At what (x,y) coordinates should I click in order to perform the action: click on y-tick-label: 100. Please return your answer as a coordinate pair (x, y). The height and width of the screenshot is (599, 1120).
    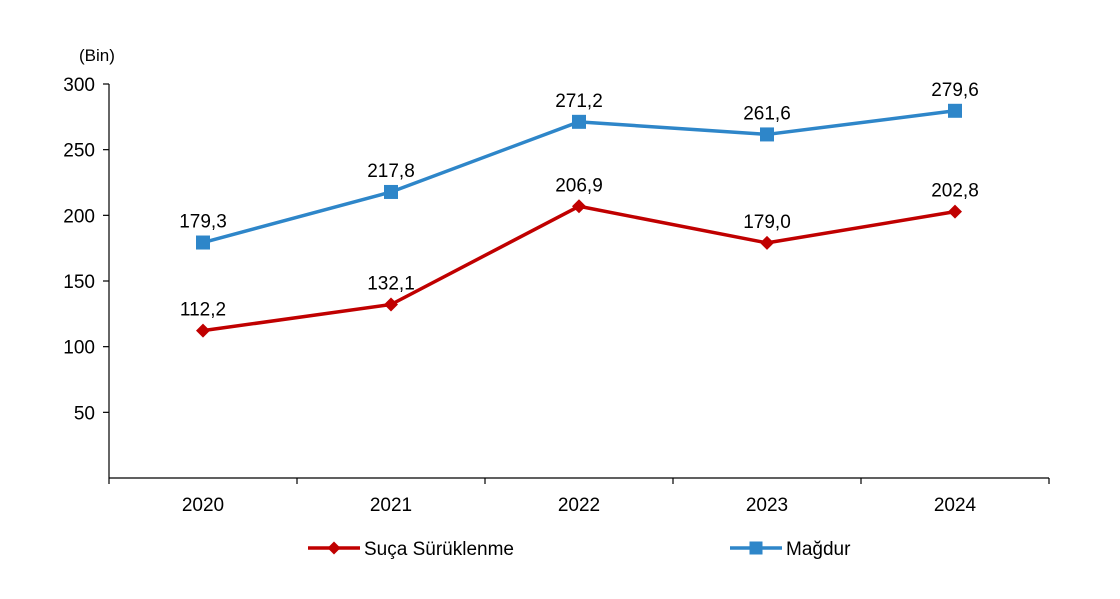
    Looking at the image, I should click on (79, 348).